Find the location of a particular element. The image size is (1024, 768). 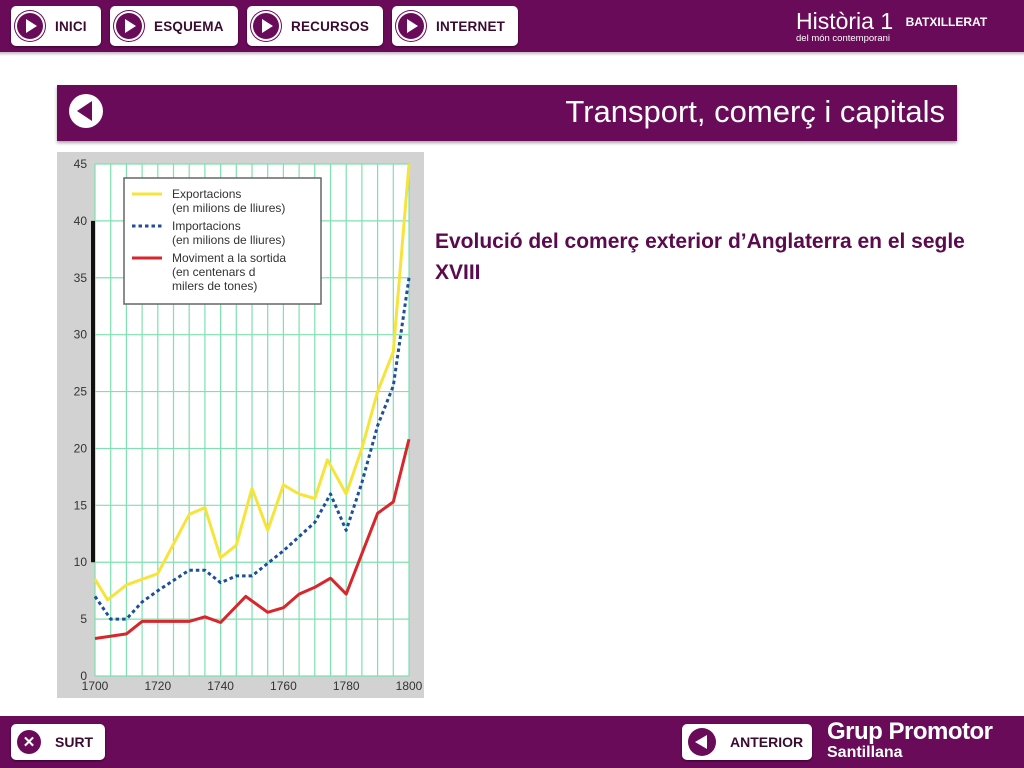

nav-button-esquema: ESQUEMA is located at coordinates (174, 26).